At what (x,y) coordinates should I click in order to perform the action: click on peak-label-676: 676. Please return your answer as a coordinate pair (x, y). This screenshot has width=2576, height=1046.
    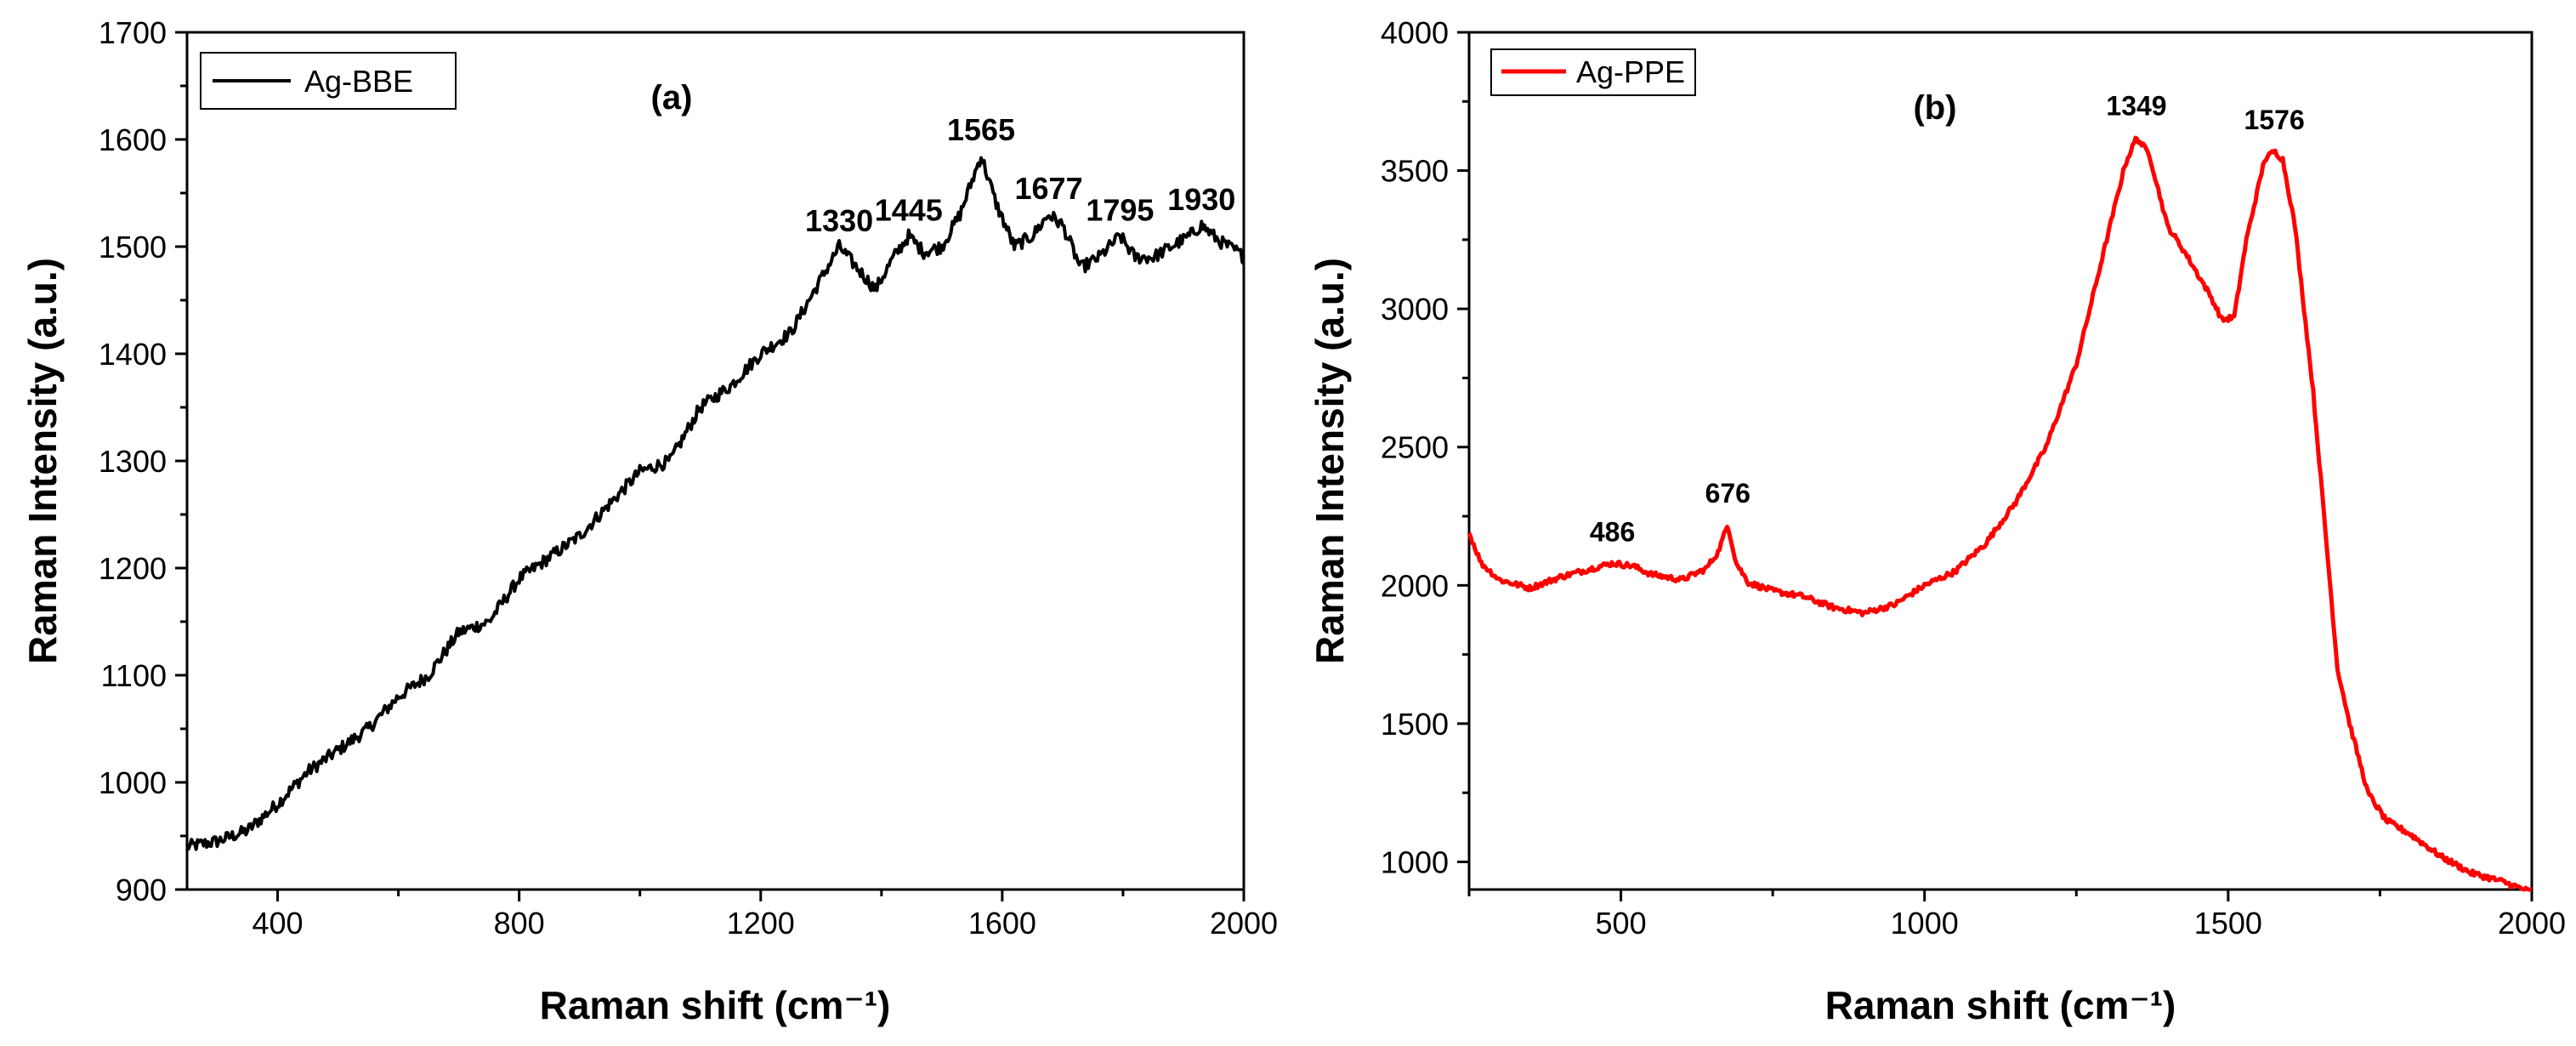
    Looking at the image, I should click on (1728, 494).